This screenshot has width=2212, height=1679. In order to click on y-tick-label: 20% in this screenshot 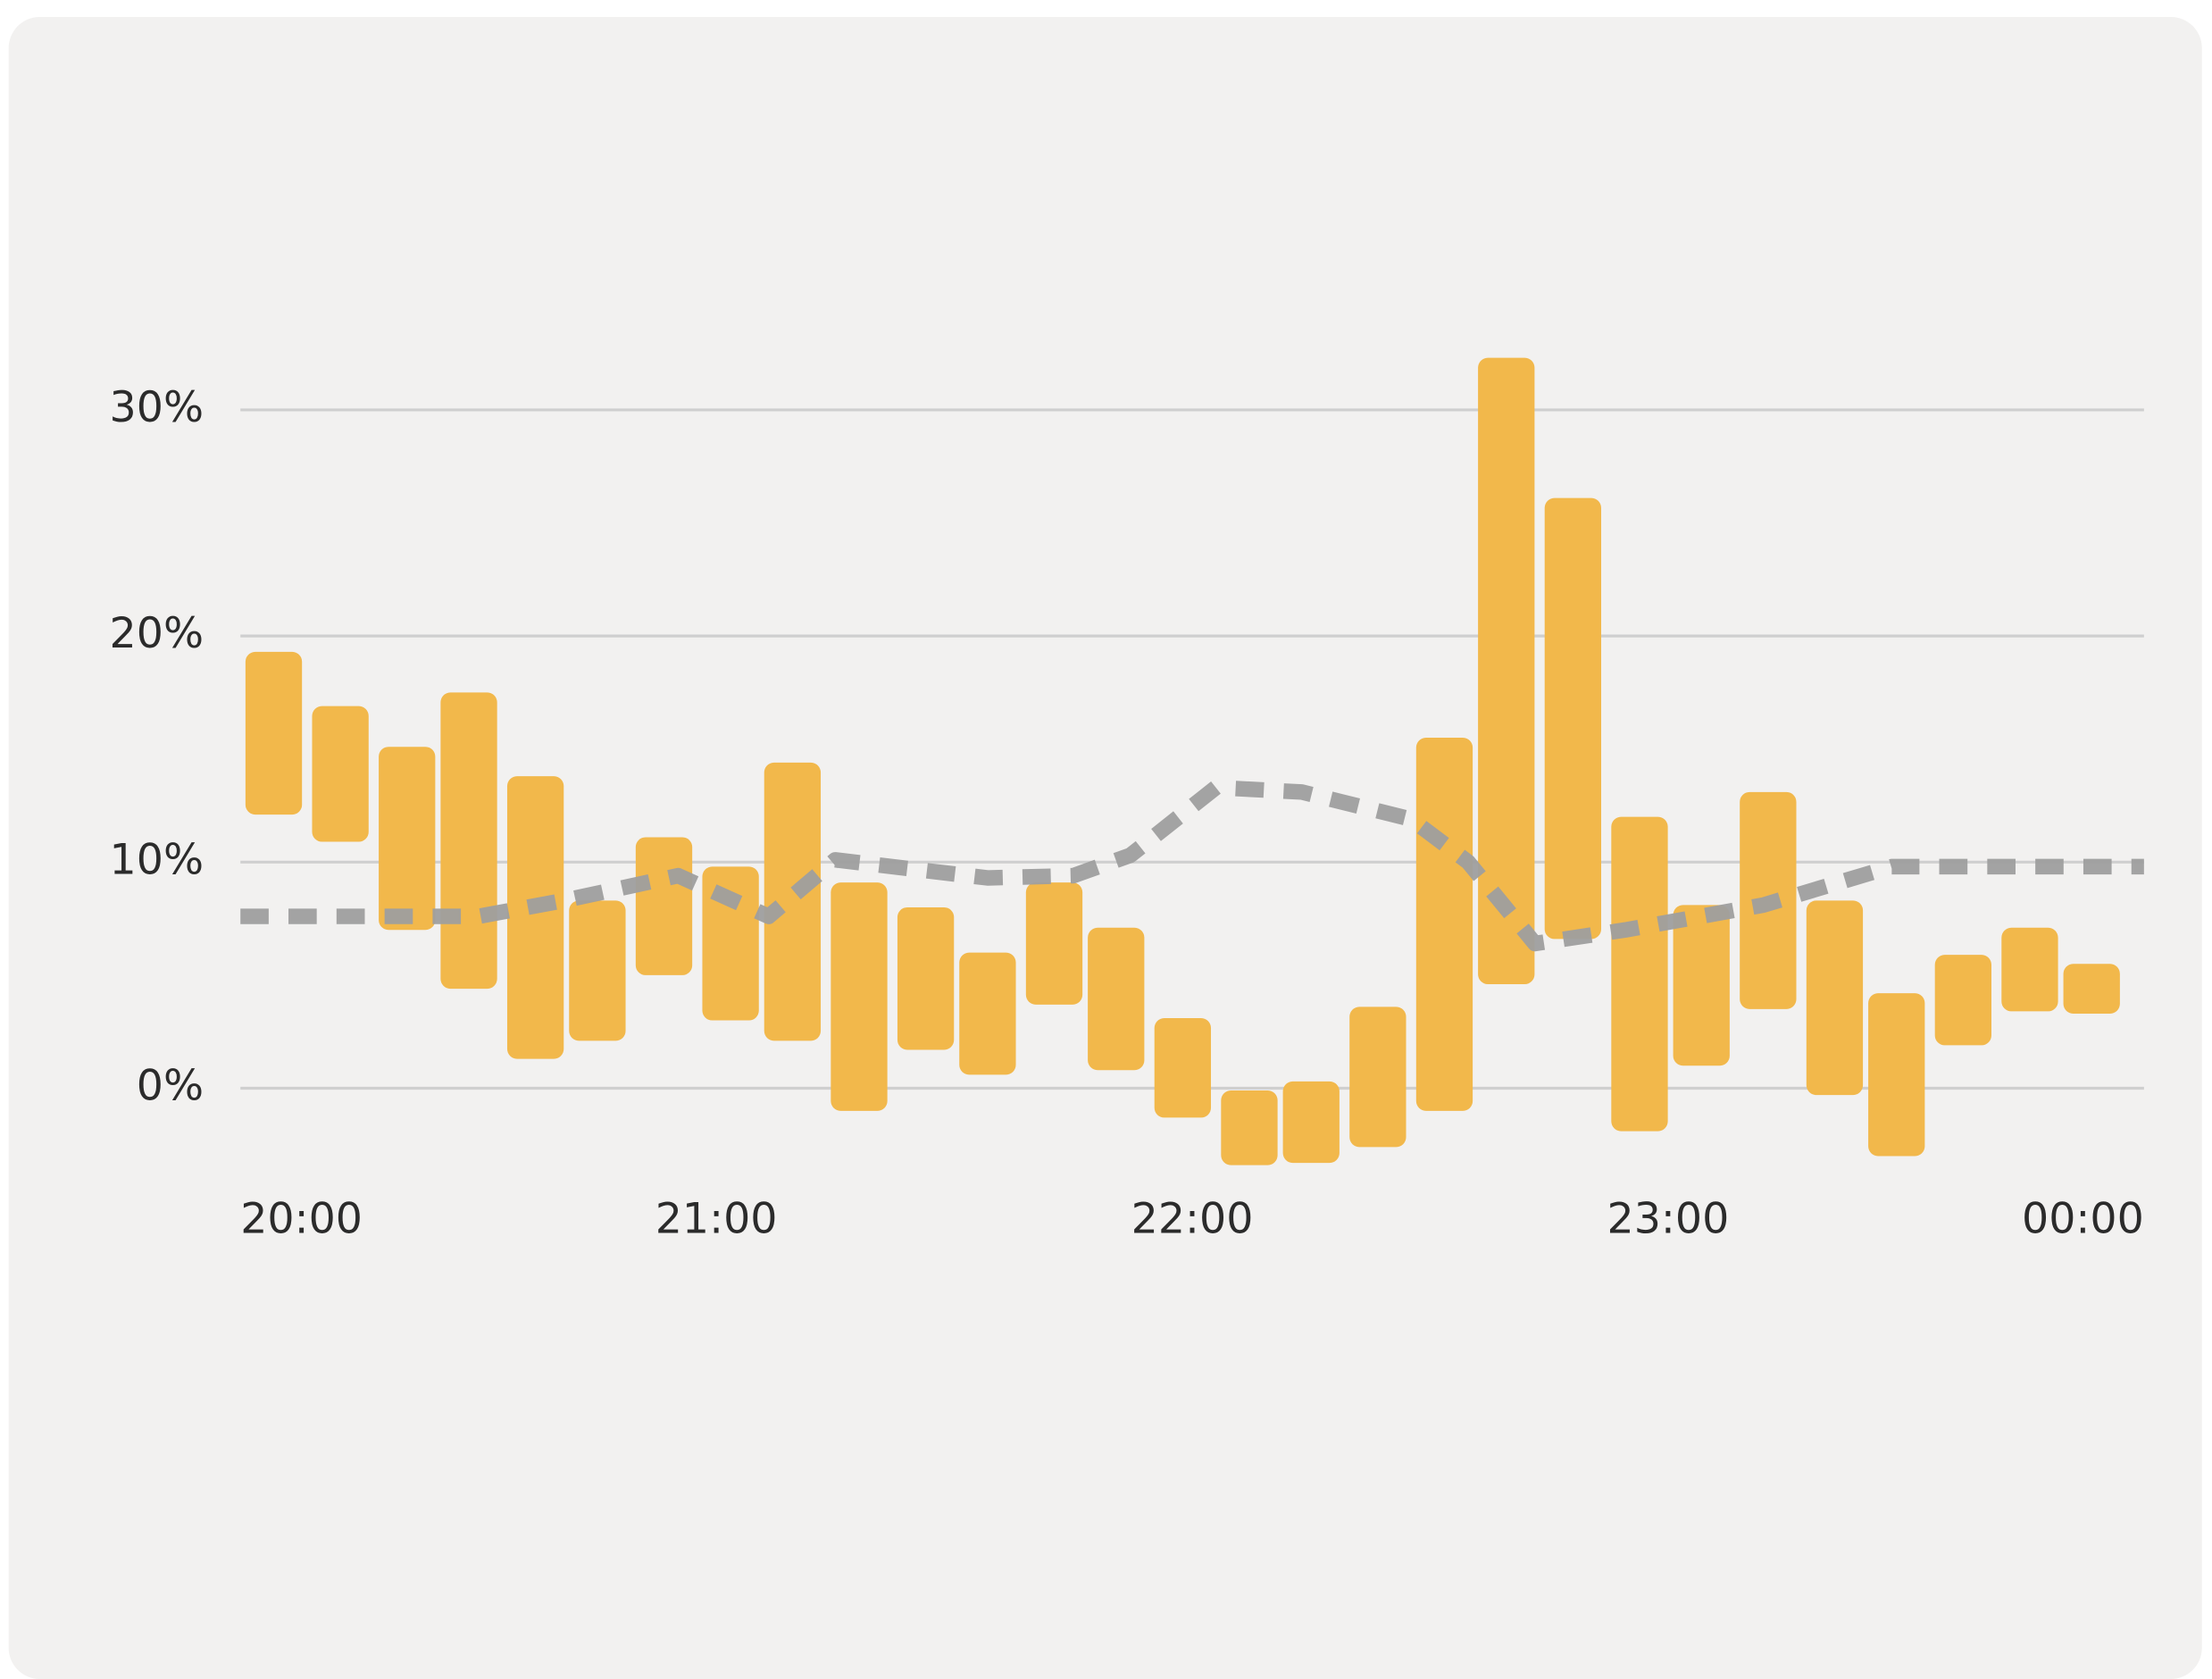, I will do `click(157, 633)`.